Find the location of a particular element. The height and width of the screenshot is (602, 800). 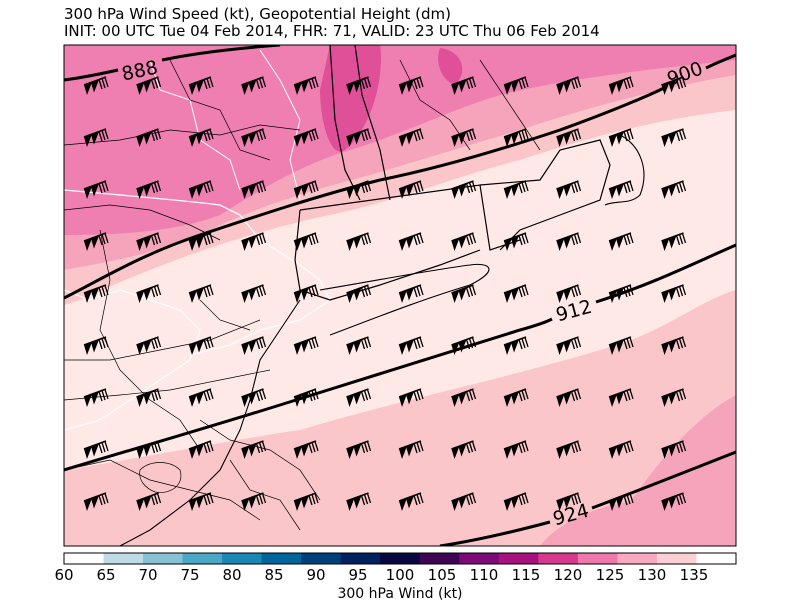

colorbar-tick-label: 75 is located at coordinates (189, 575).